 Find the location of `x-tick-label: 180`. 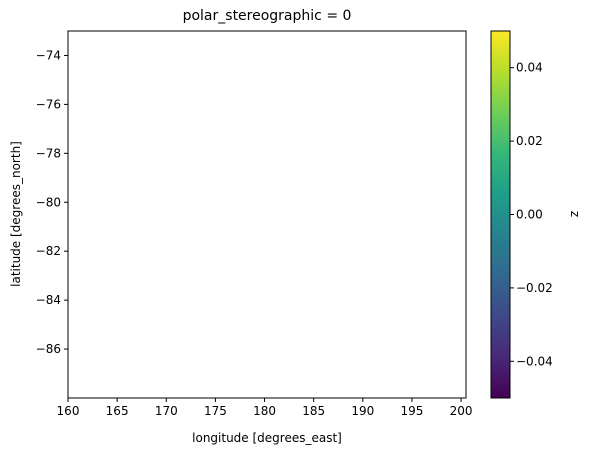

x-tick-label: 180 is located at coordinates (264, 411).